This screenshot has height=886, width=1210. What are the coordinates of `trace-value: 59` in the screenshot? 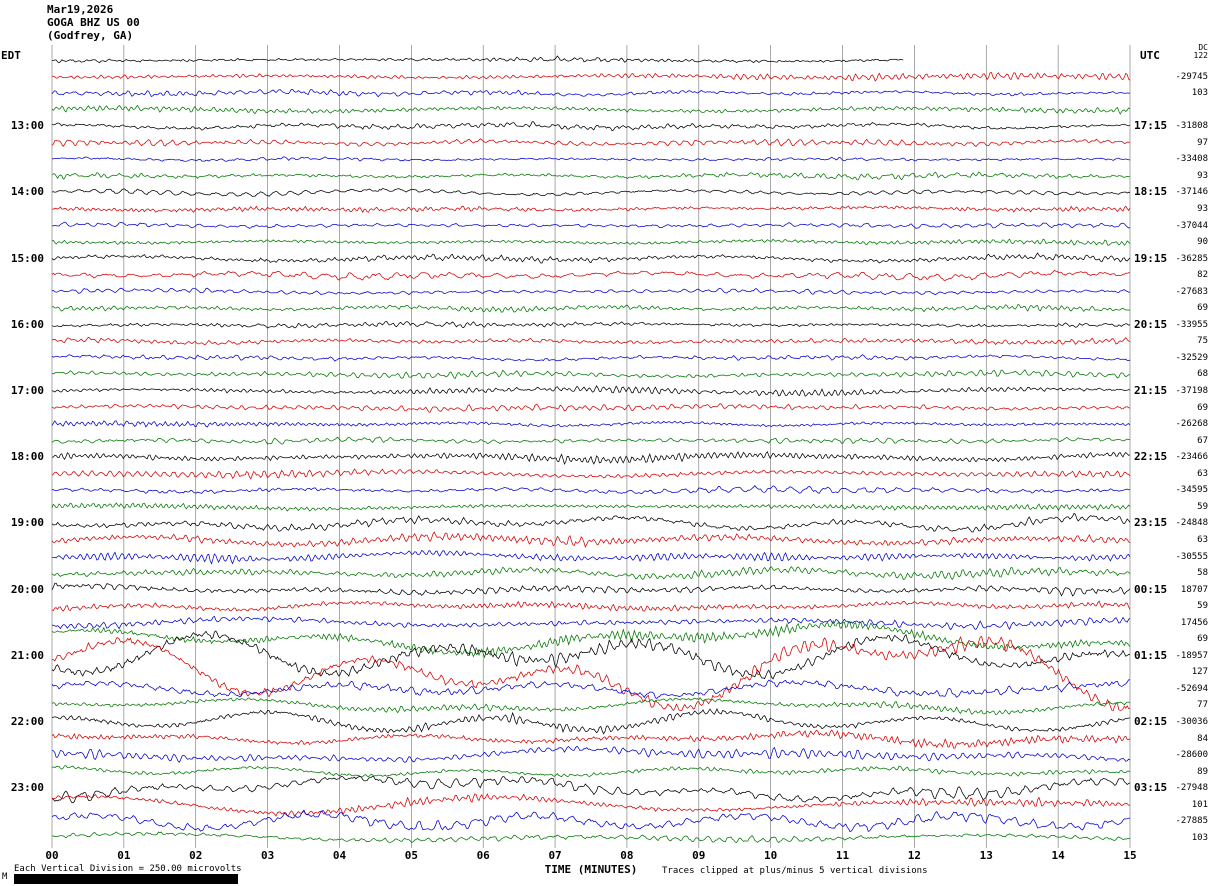 It's located at (1202, 506).